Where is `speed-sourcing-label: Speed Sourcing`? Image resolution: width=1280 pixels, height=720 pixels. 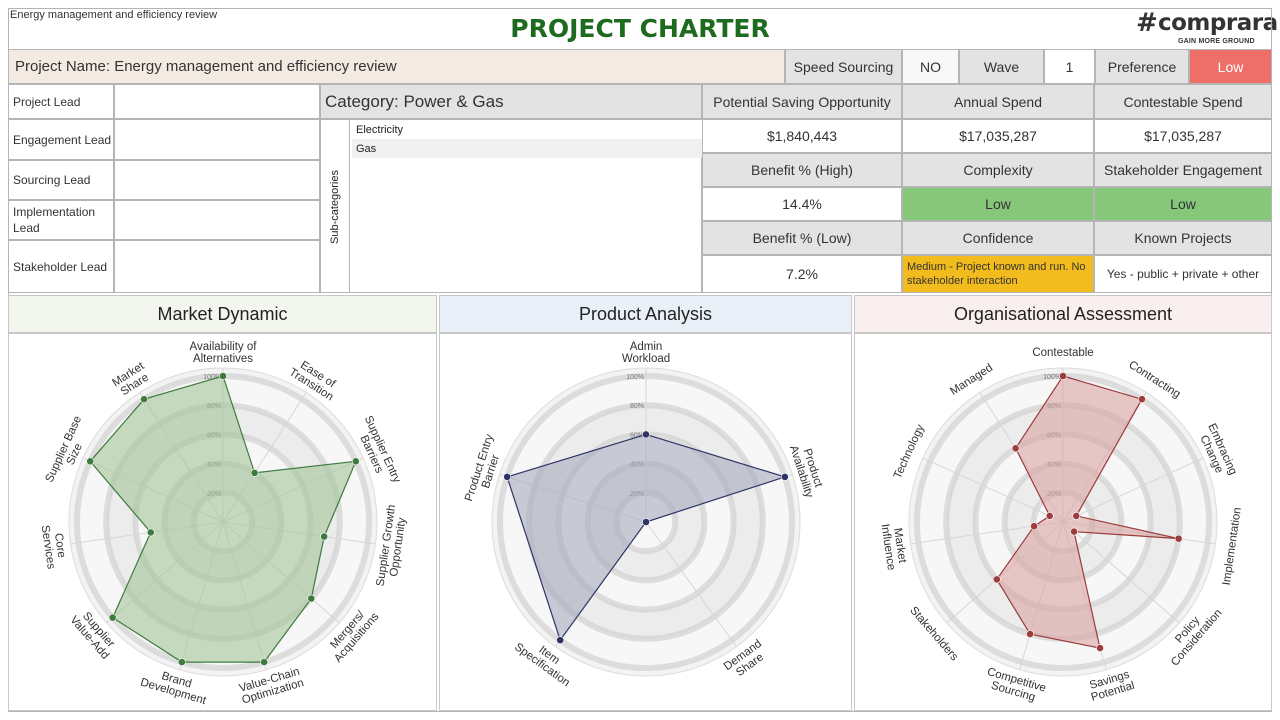
speed-sourcing-label: Speed Sourcing is located at coordinates (843, 66).